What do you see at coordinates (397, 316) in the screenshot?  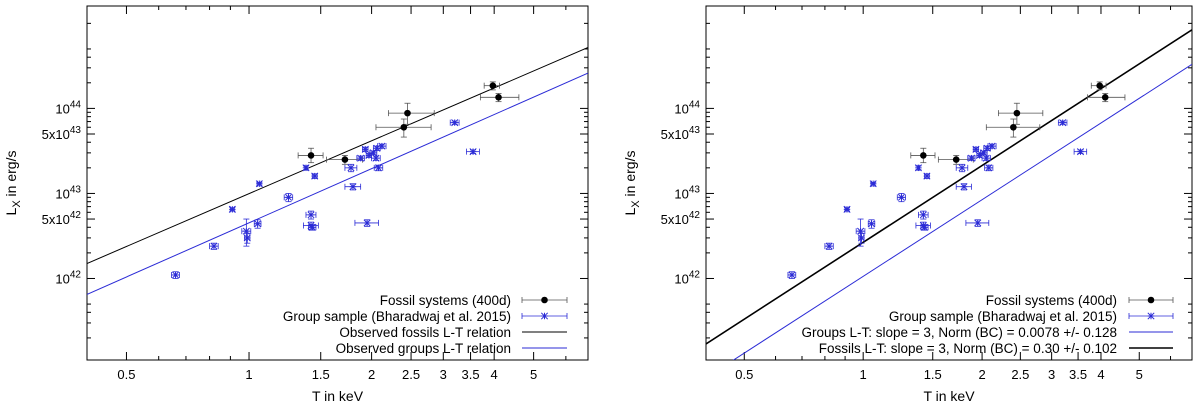 I see `legend-label: Group sample (Bharadwaj et al. 2015)` at bounding box center [397, 316].